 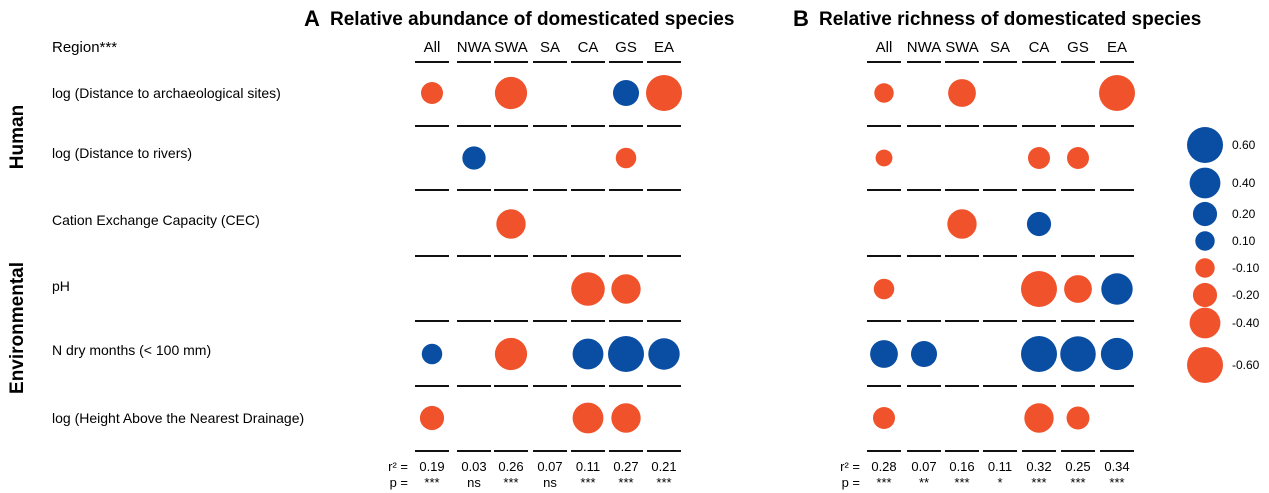 What do you see at coordinates (473, 466) in the screenshot?
I see `r2-value: 0.03` at bounding box center [473, 466].